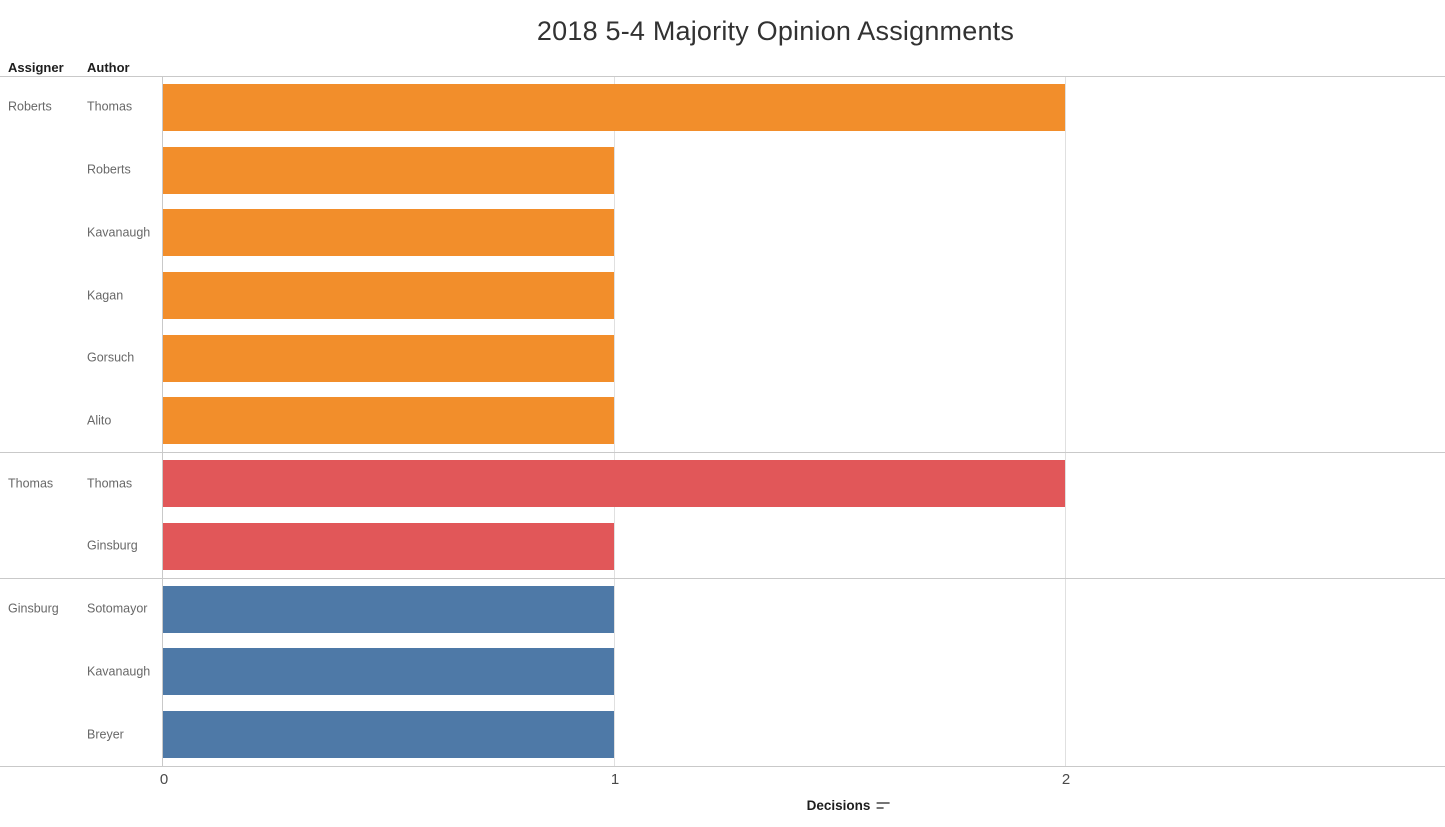 This screenshot has width=1445, height=827. What do you see at coordinates (722, 295) in the screenshot?
I see `bar-row: Kagan` at bounding box center [722, 295].